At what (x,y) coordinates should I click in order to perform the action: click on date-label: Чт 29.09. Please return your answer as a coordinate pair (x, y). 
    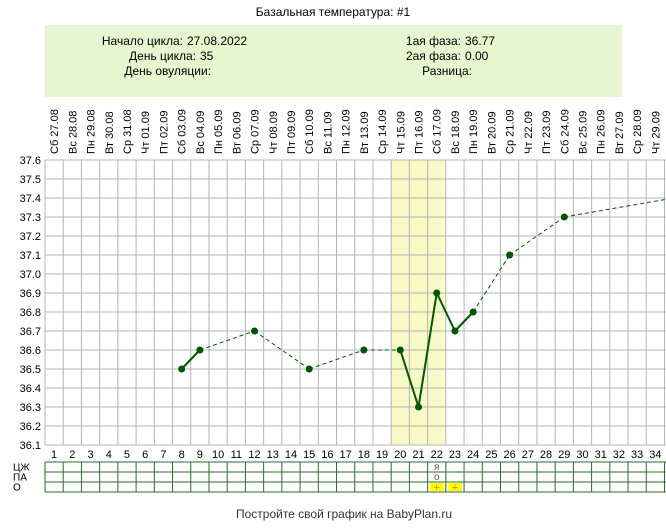
    Looking at the image, I should click on (656, 132).